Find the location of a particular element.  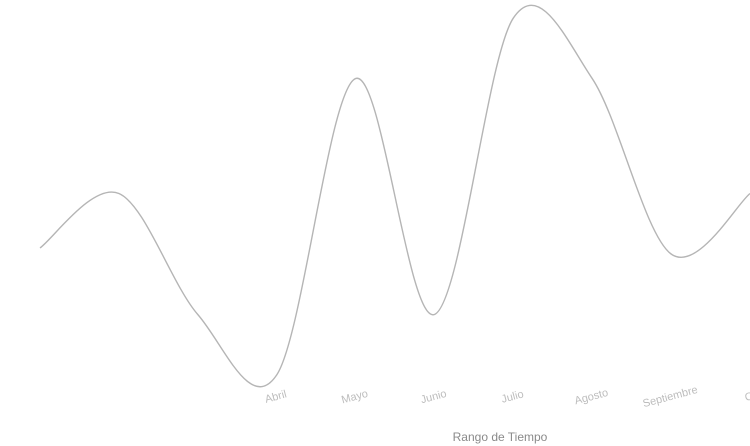

x-axis-ticks: Abril Mayo Junio Julio Agosto Septiembre O is located at coordinates (507, 397).